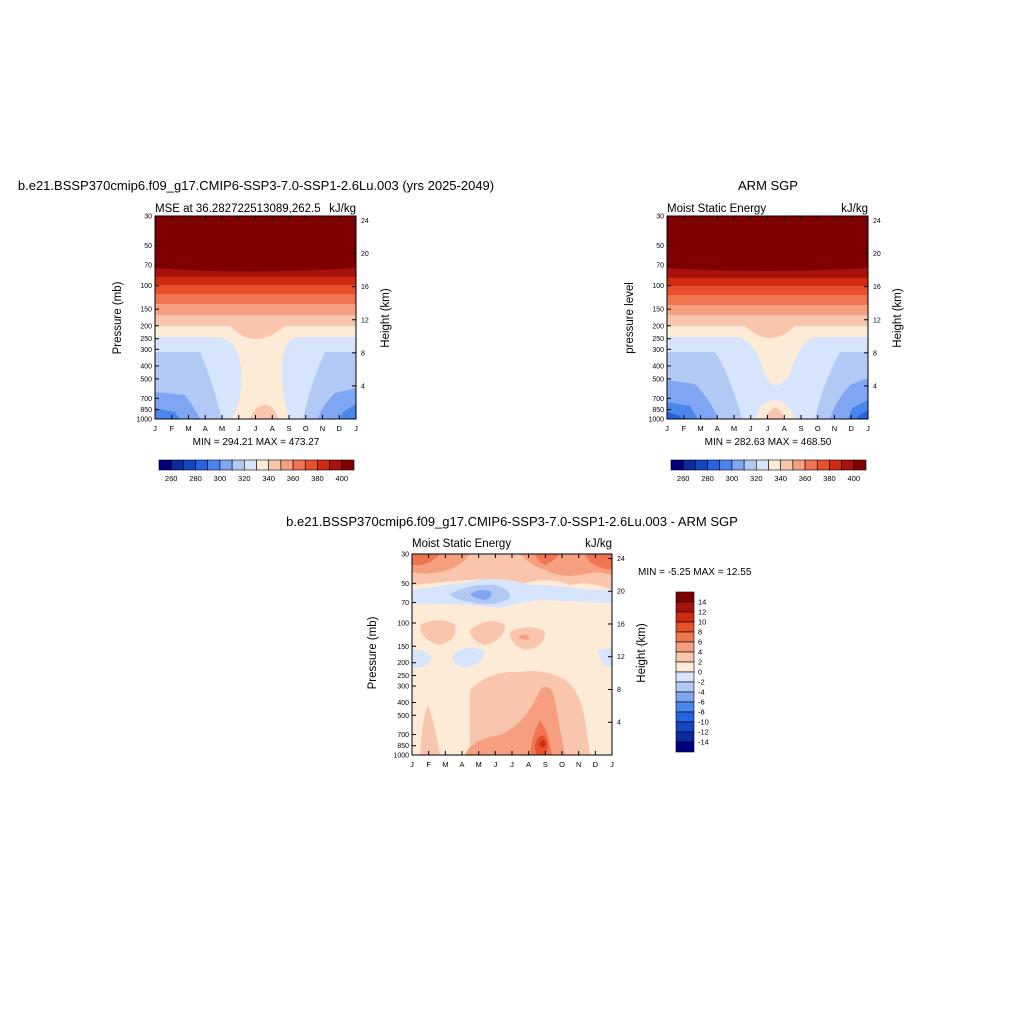 This screenshot has height=1024, width=1024. What do you see at coordinates (365, 287) in the screenshot?
I see `y-right-tick-label: 16` at bounding box center [365, 287].